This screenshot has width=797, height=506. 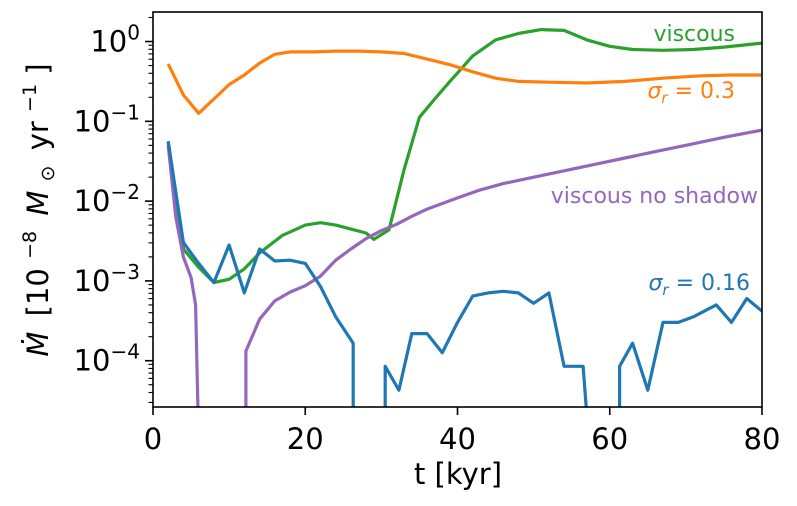 What do you see at coordinates (107, 199) in the screenshot?
I see `y-tick-label: 10⁻²` at bounding box center [107, 199].